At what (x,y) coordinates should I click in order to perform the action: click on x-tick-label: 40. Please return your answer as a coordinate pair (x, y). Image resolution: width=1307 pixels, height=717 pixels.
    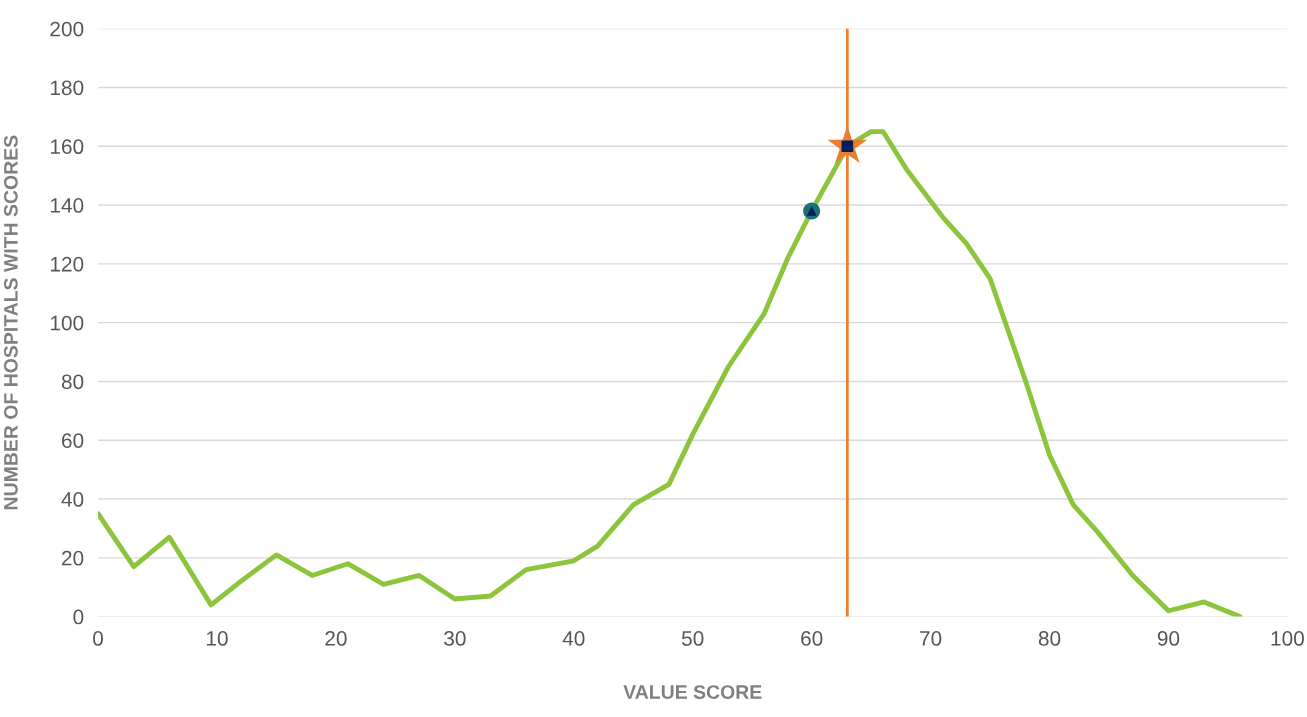
    Looking at the image, I should click on (573, 638).